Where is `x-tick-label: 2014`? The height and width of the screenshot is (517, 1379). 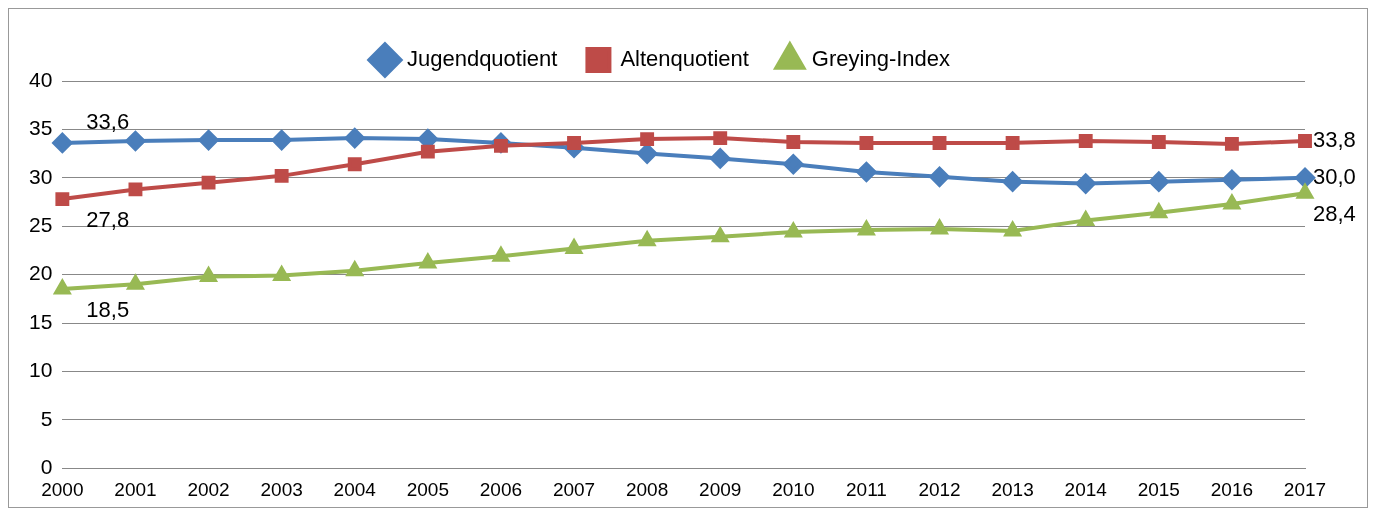
x-tick-label: 2014 is located at coordinates (1086, 489).